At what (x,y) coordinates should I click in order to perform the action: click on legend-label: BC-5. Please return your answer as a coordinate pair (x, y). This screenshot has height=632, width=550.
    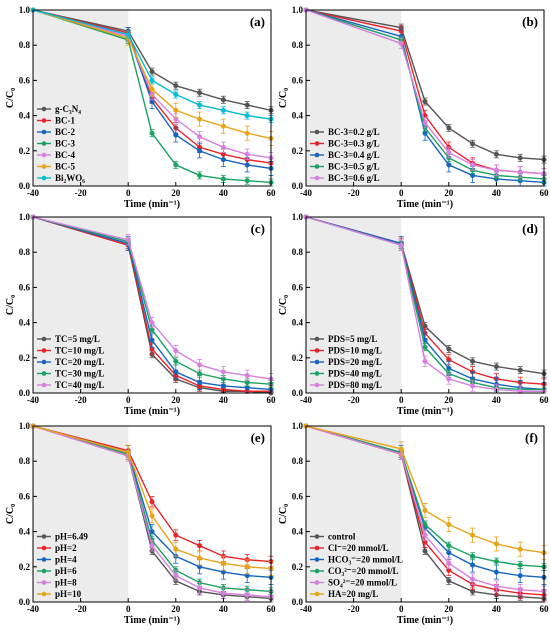
    Looking at the image, I should click on (65, 167).